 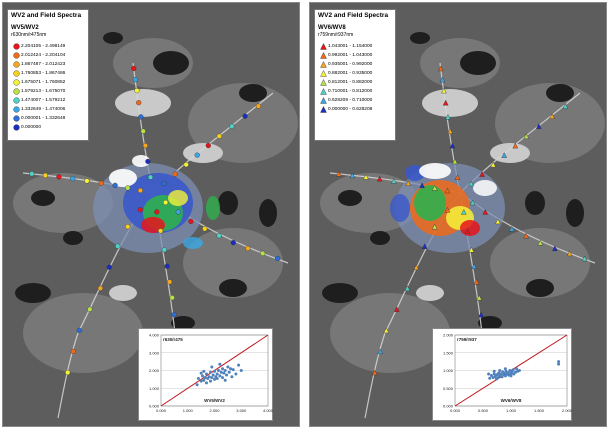 What do you see at coordinates (154, 388) in the screenshot?
I see `y-tick-label: 1.000` at bounding box center [154, 388].